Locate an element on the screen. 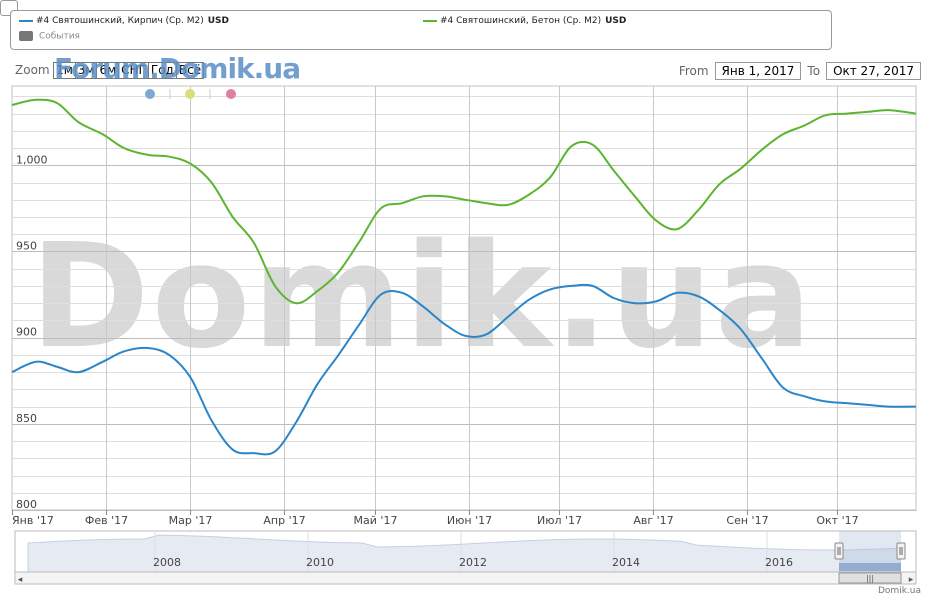 This screenshot has height=600, width=931. navigator-year-label: 2010 is located at coordinates (320, 562).